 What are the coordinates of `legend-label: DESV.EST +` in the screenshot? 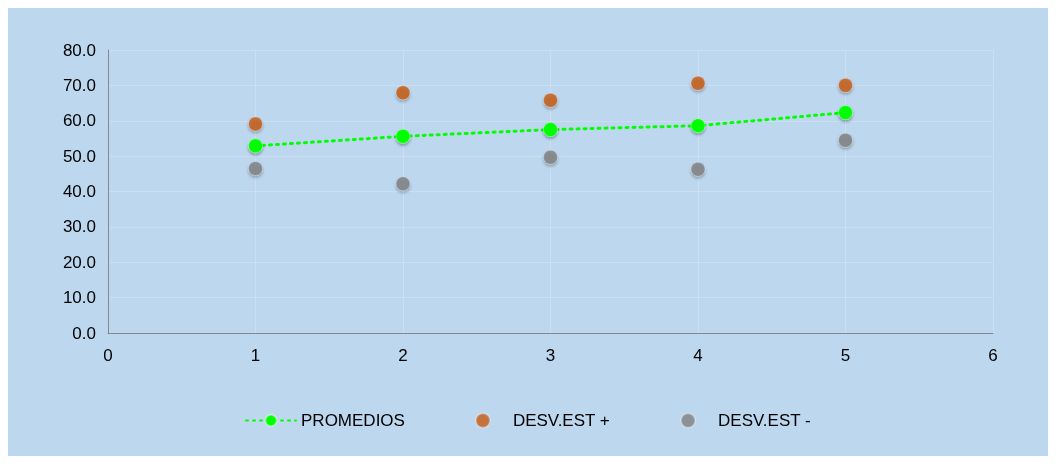 It's located at (561, 420).